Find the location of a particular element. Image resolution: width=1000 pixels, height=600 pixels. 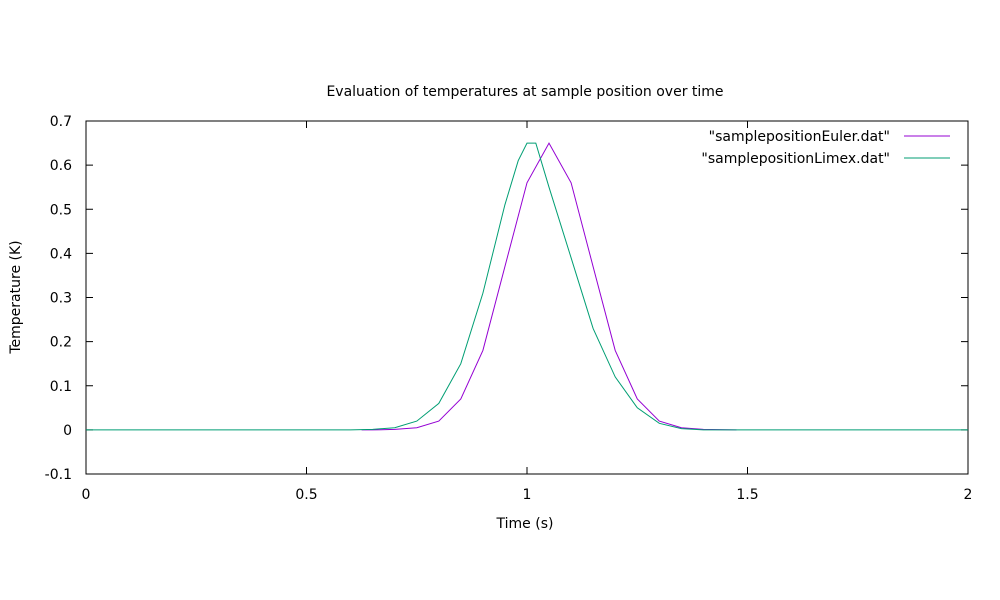

y-tick-label: 0.3 is located at coordinates (61, 299).